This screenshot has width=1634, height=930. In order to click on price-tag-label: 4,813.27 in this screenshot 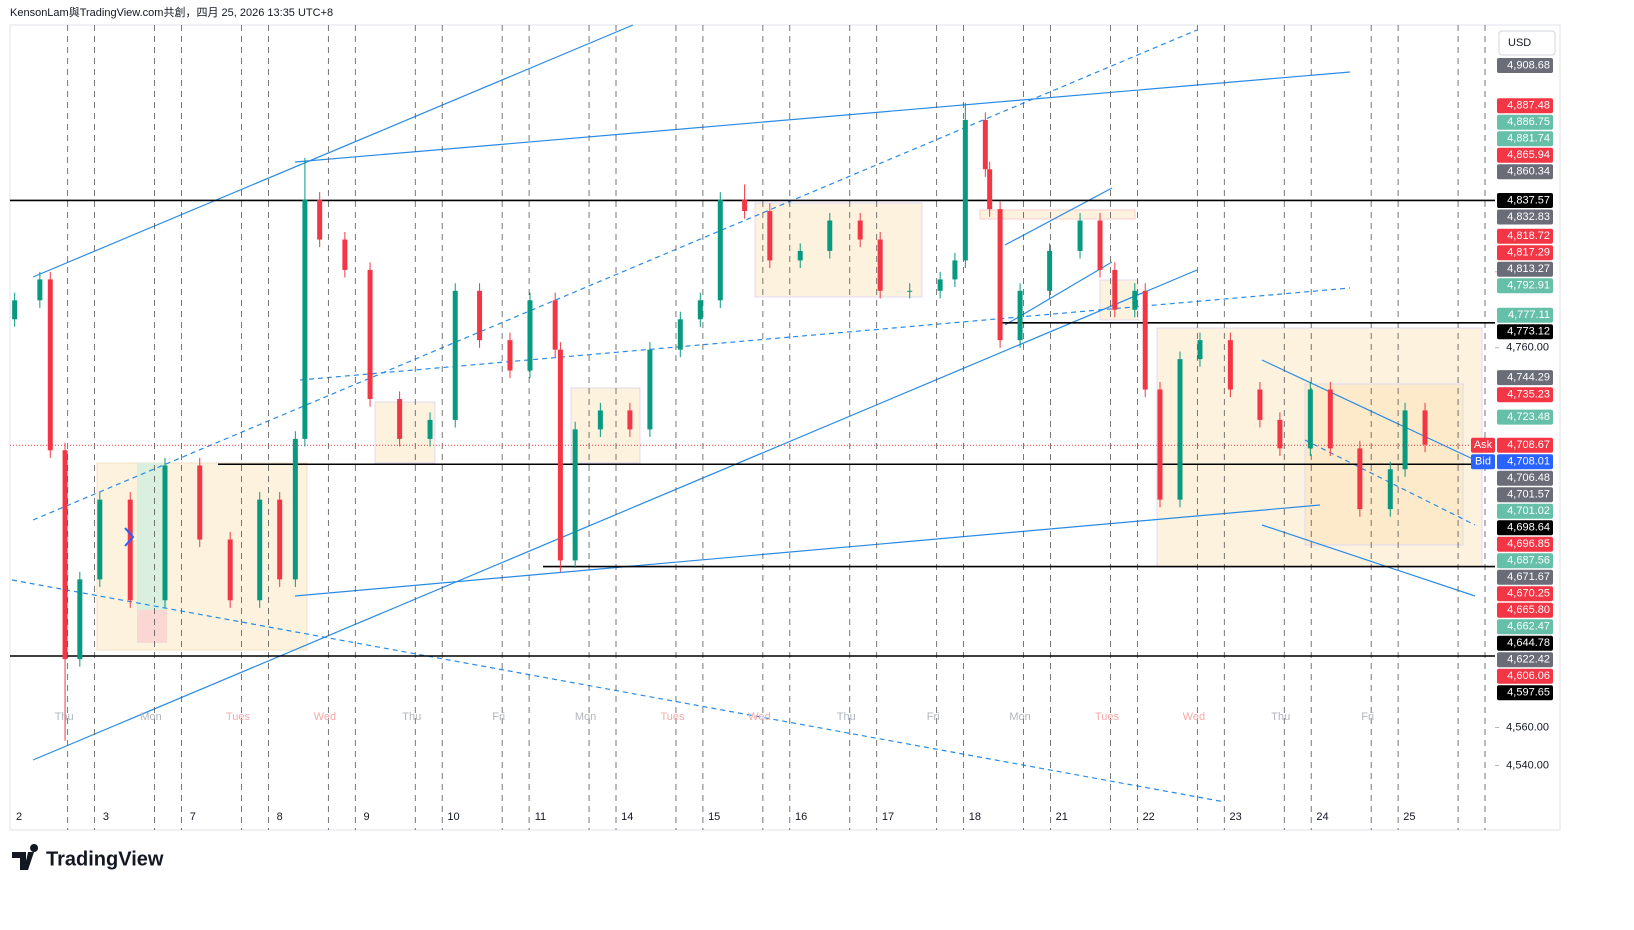, I will do `click(1528, 269)`.